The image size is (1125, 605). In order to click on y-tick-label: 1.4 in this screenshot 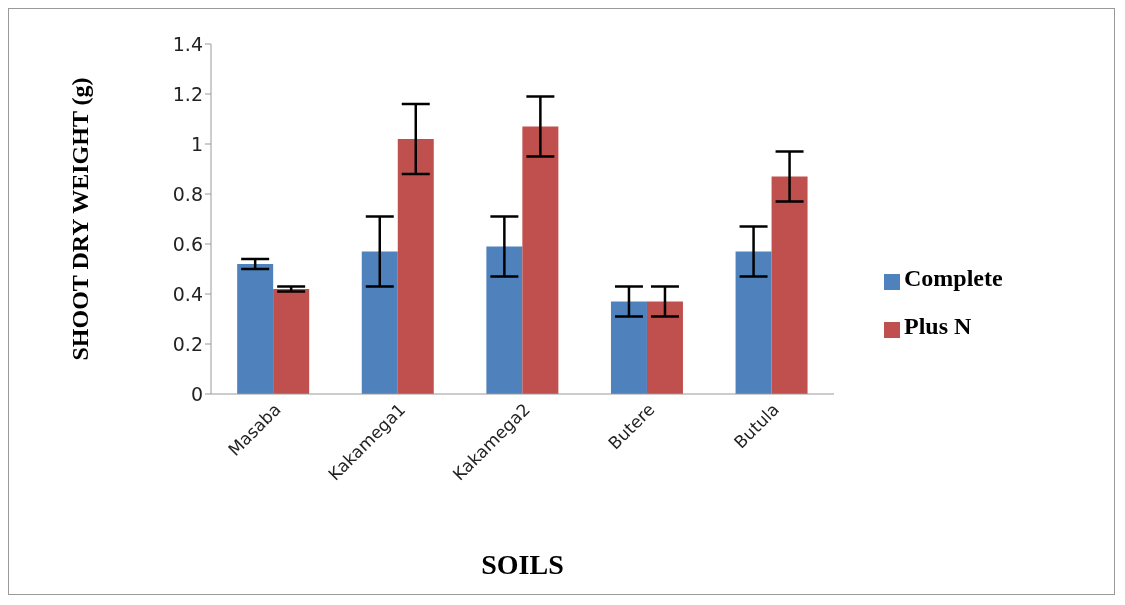, I will do `click(187, 43)`.